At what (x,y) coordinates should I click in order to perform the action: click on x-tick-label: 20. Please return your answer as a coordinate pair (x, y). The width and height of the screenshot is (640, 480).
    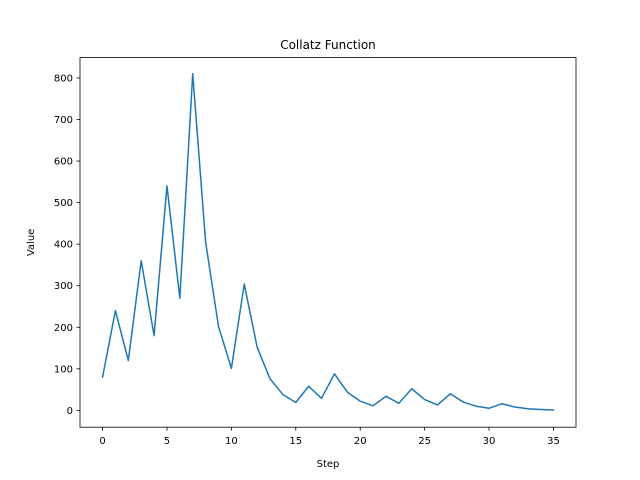
    Looking at the image, I should click on (360, 441).